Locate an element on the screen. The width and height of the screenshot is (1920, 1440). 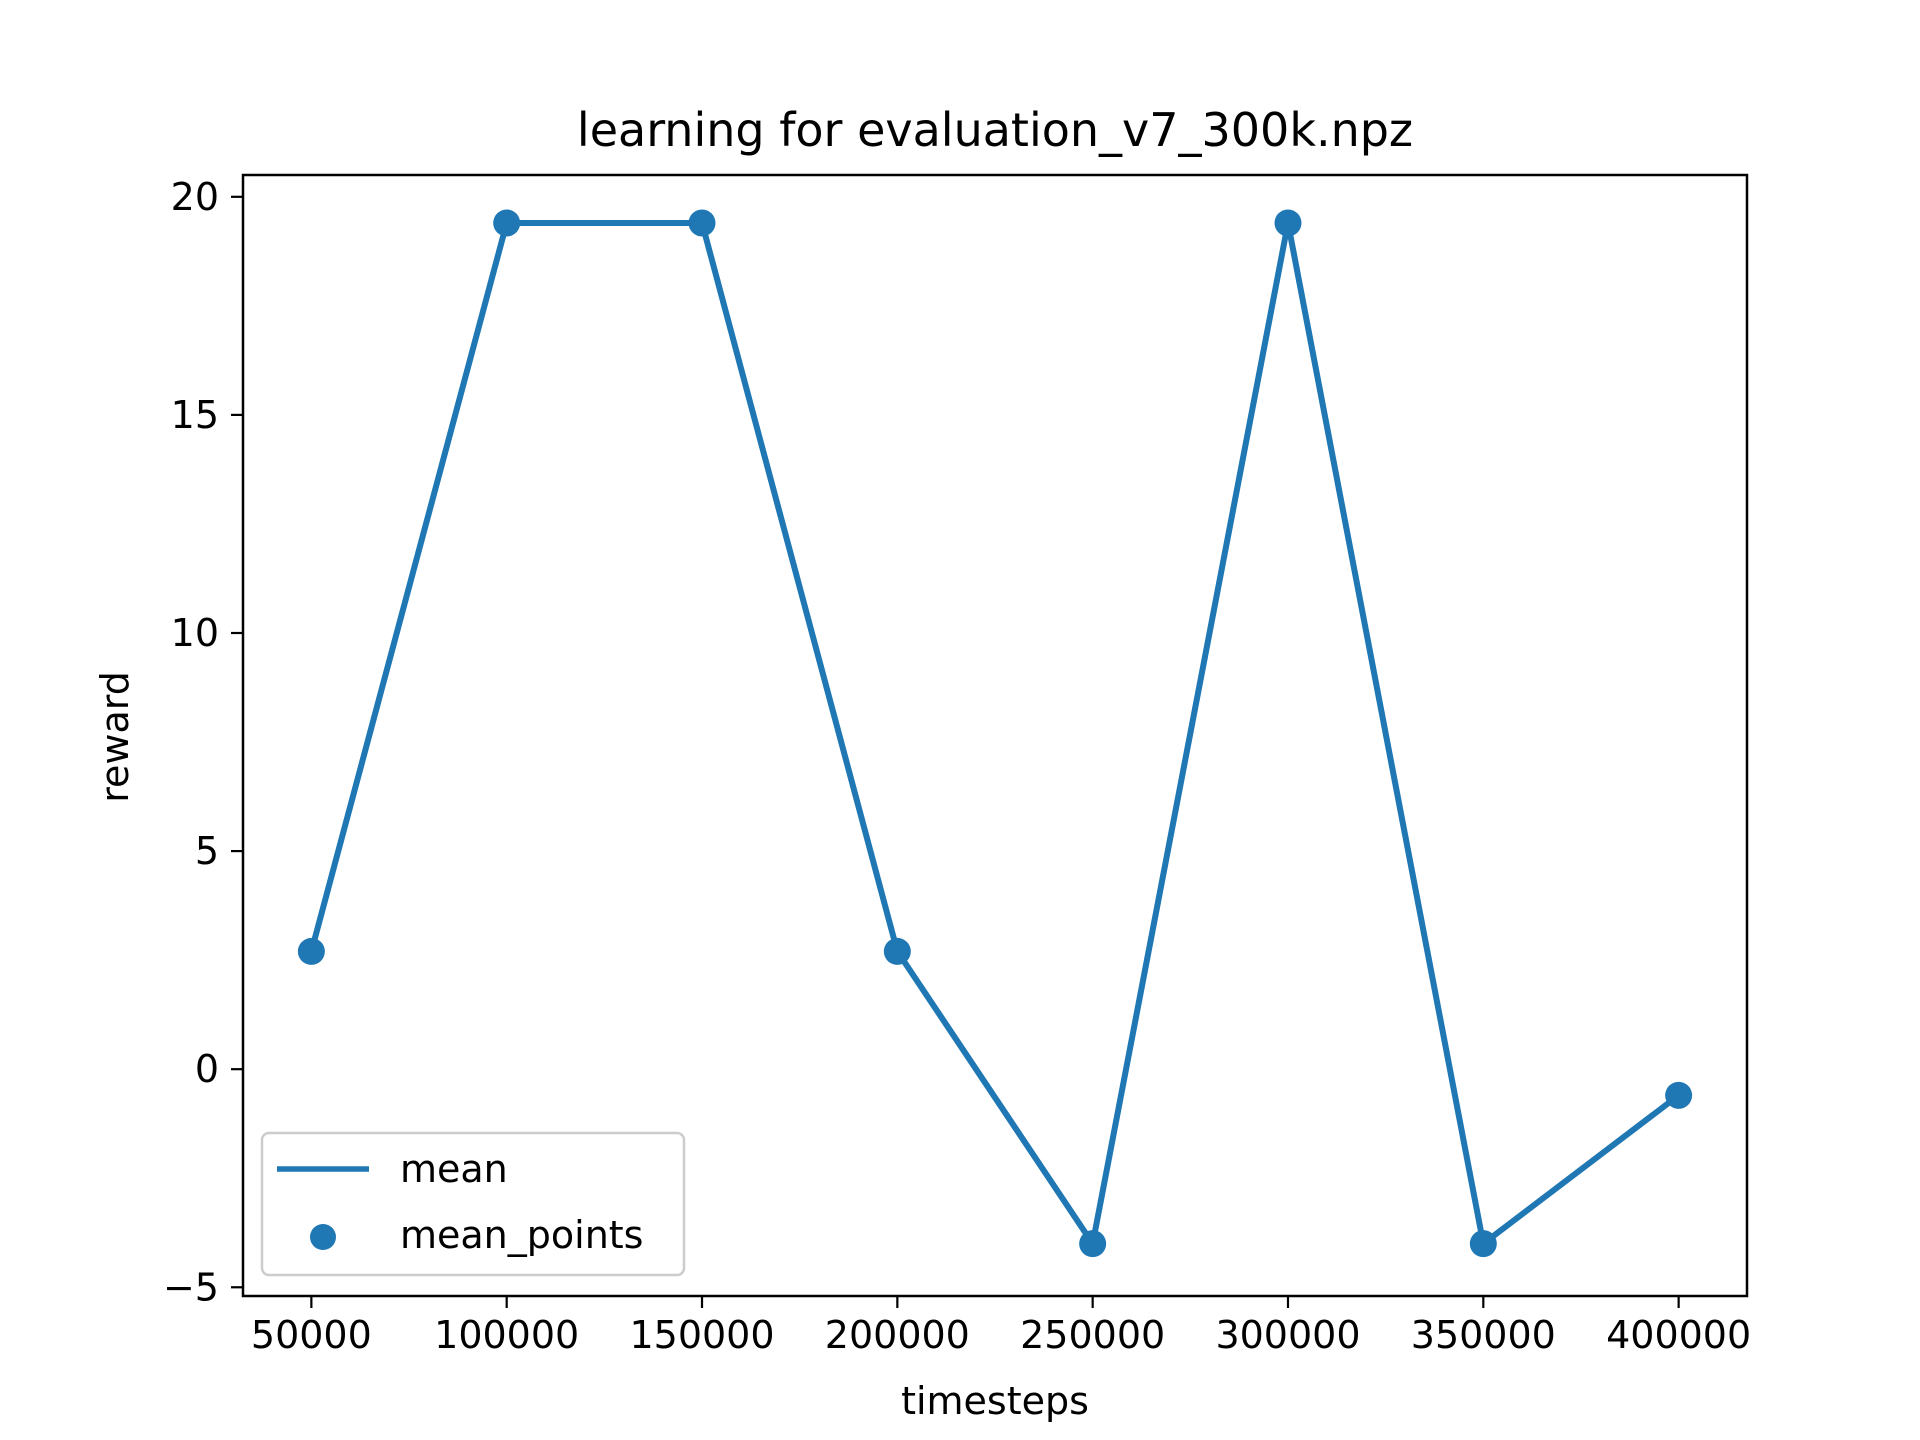
legend: mean mean_points is located at coordinates (473, 1204).